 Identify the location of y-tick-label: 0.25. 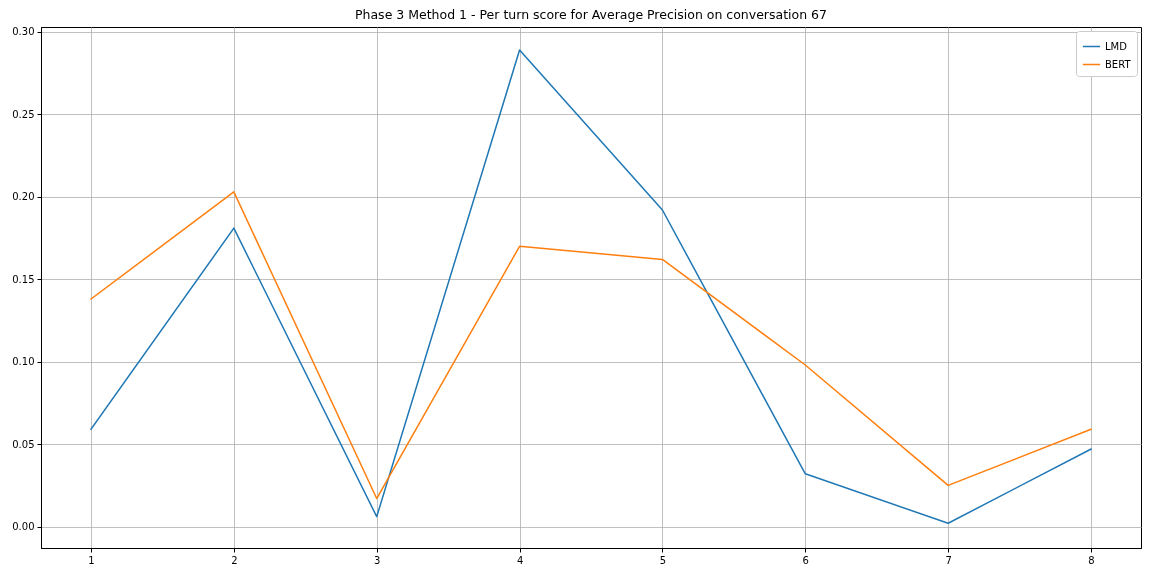
(23, 114).